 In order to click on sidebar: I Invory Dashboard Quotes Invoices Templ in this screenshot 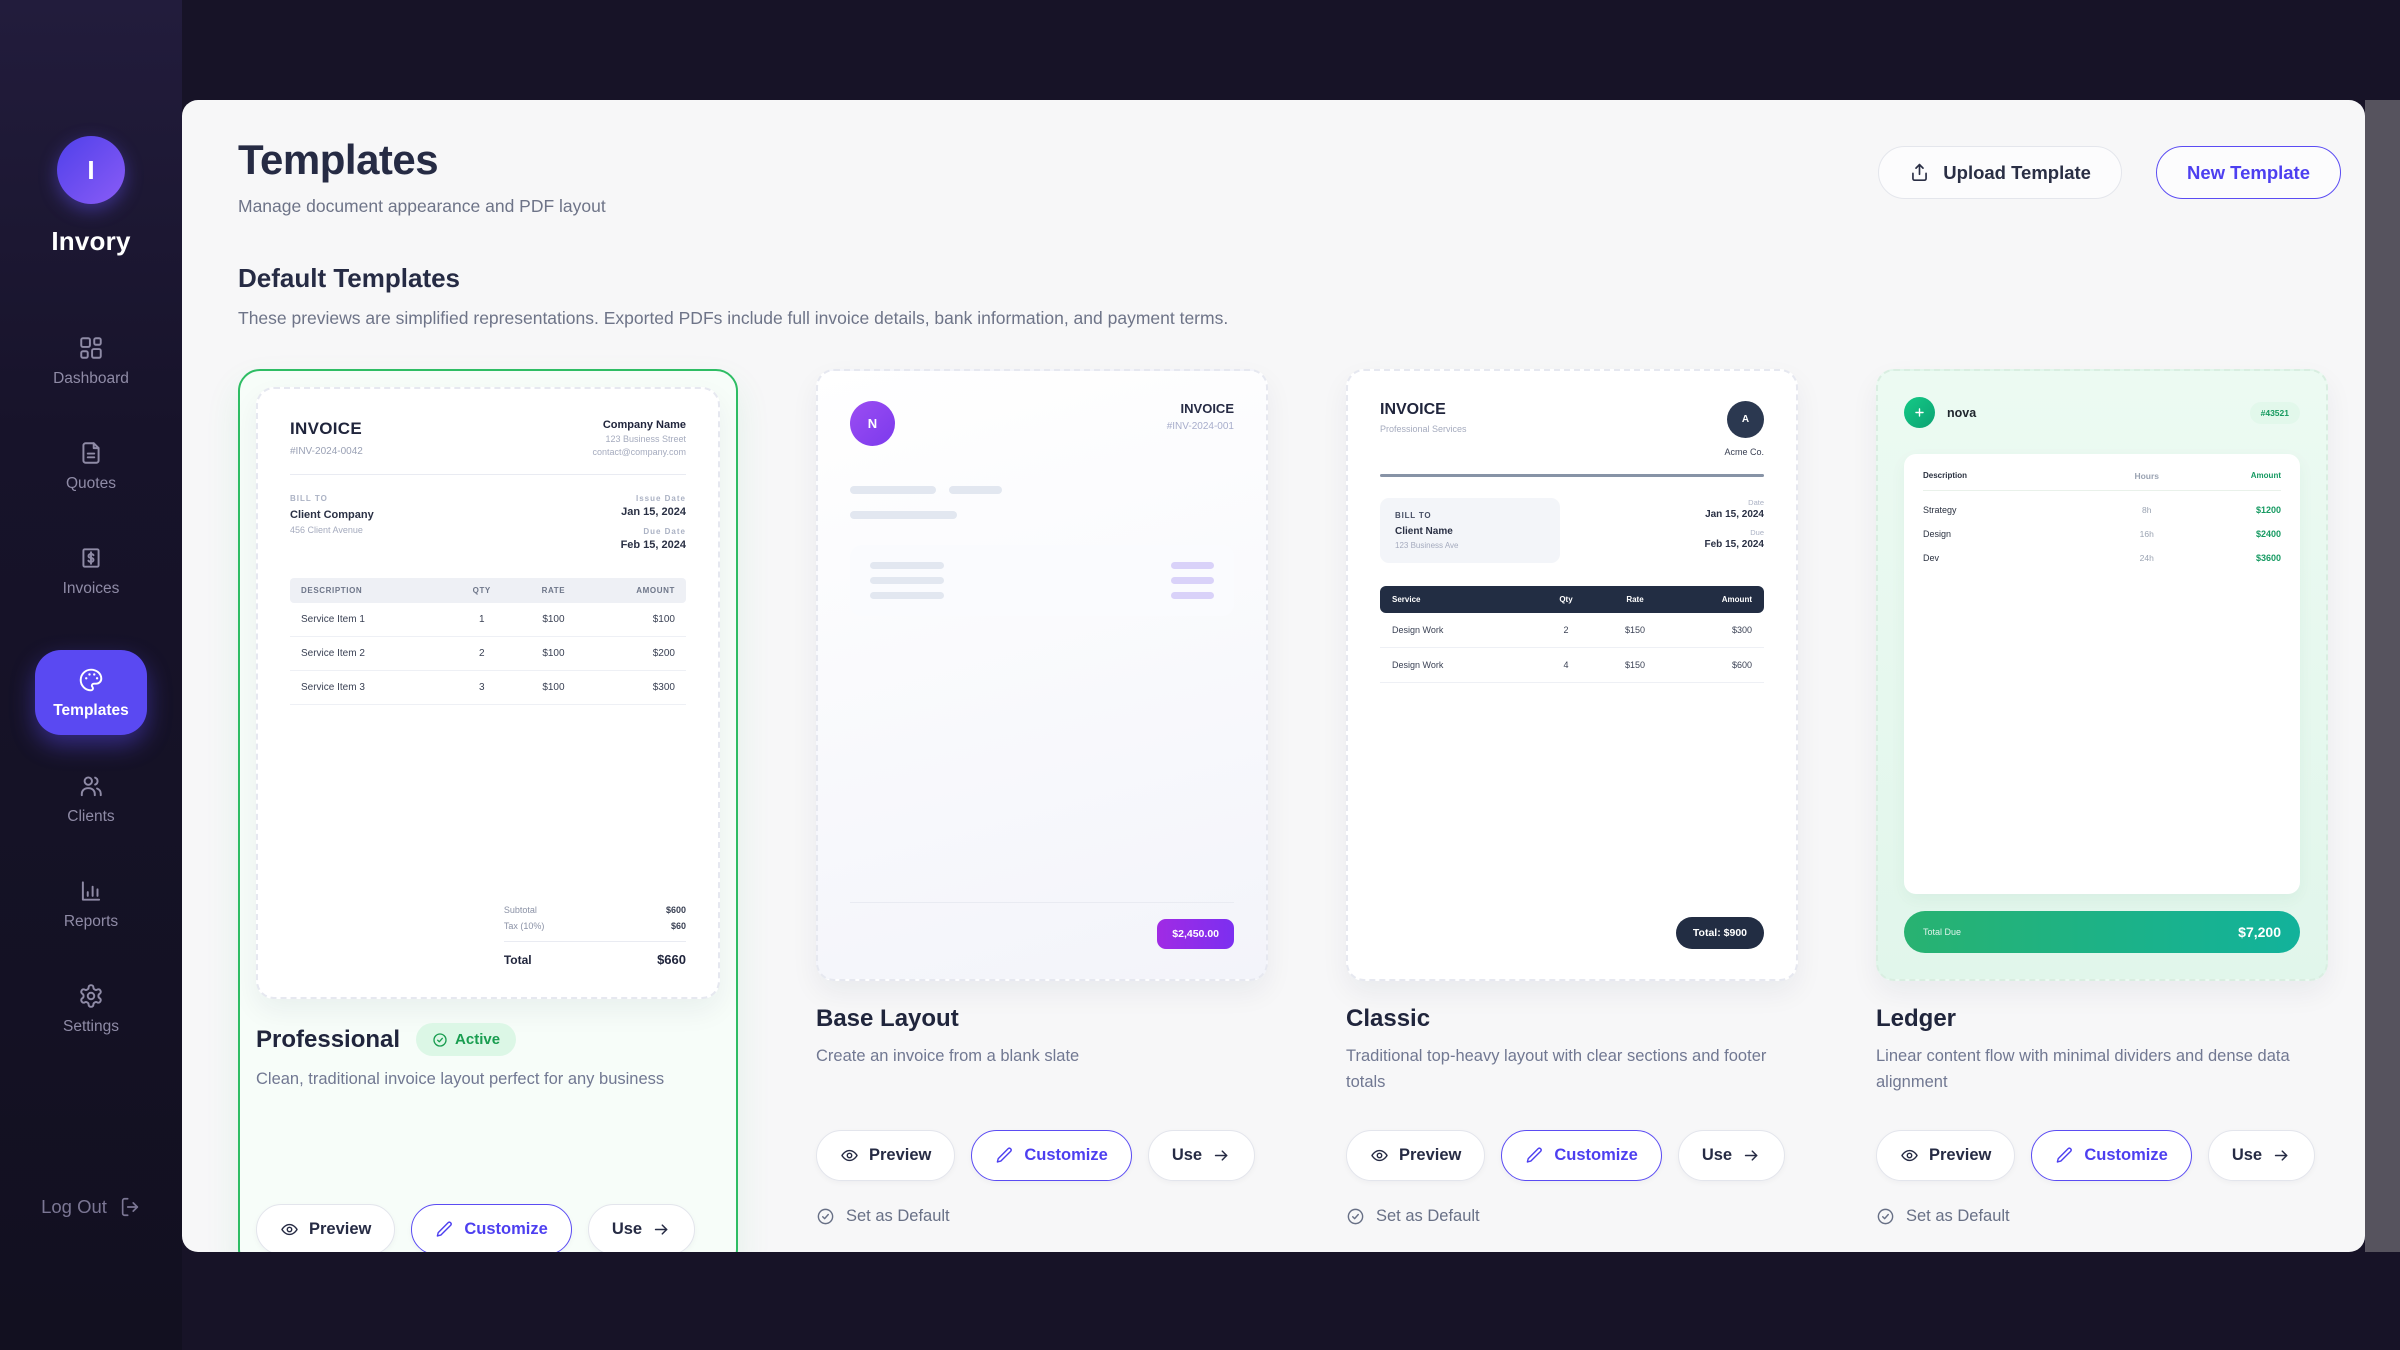, I will do `click(91, 675)`.